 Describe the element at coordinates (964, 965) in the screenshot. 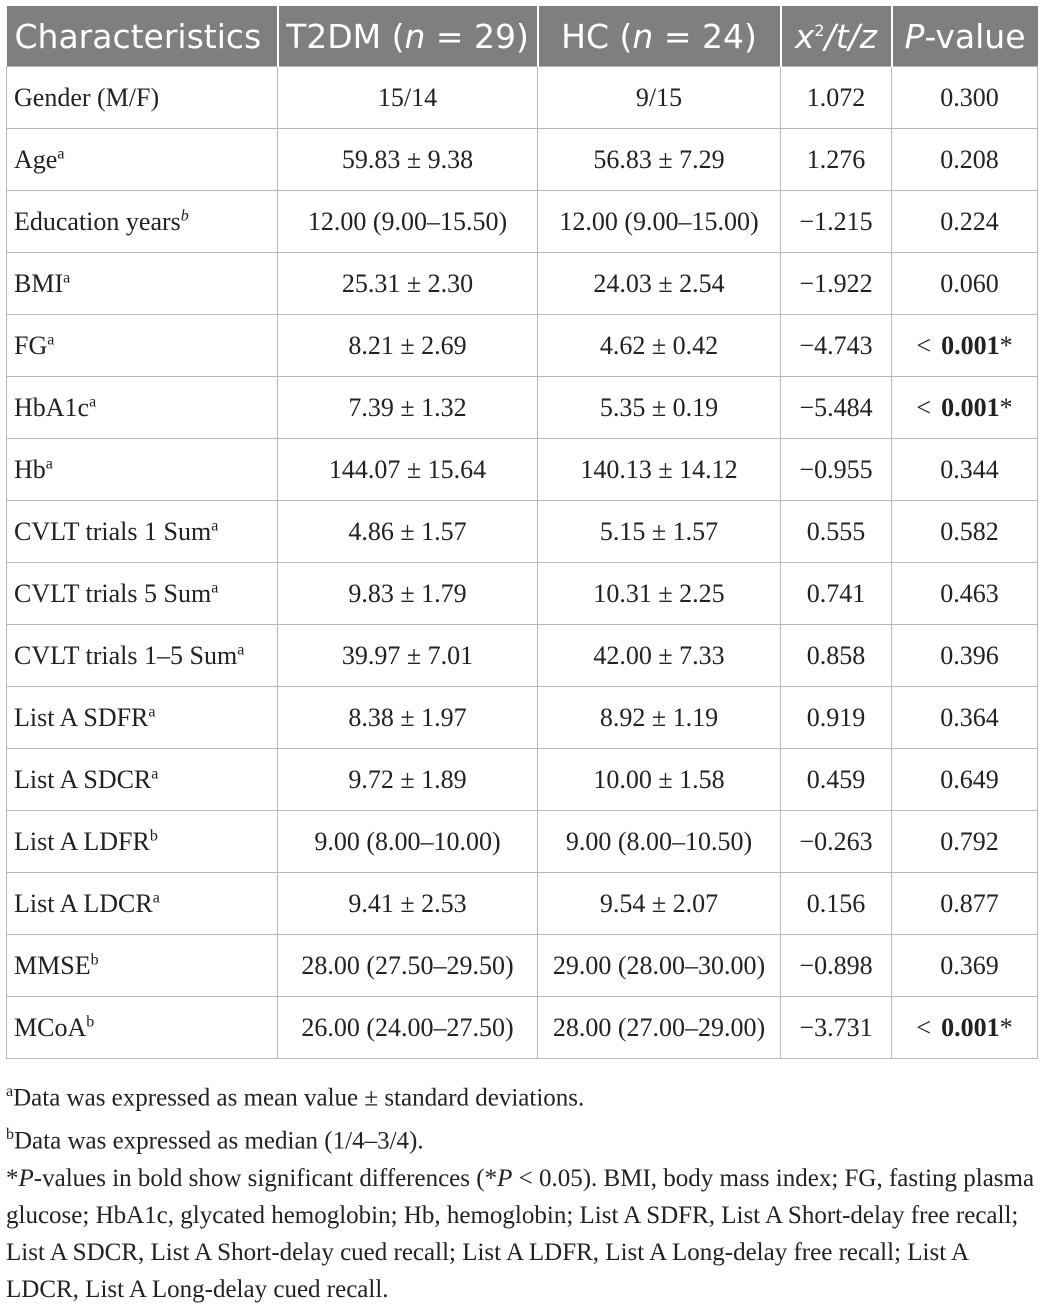

I see `cell-p-value: 0.369` at that location.